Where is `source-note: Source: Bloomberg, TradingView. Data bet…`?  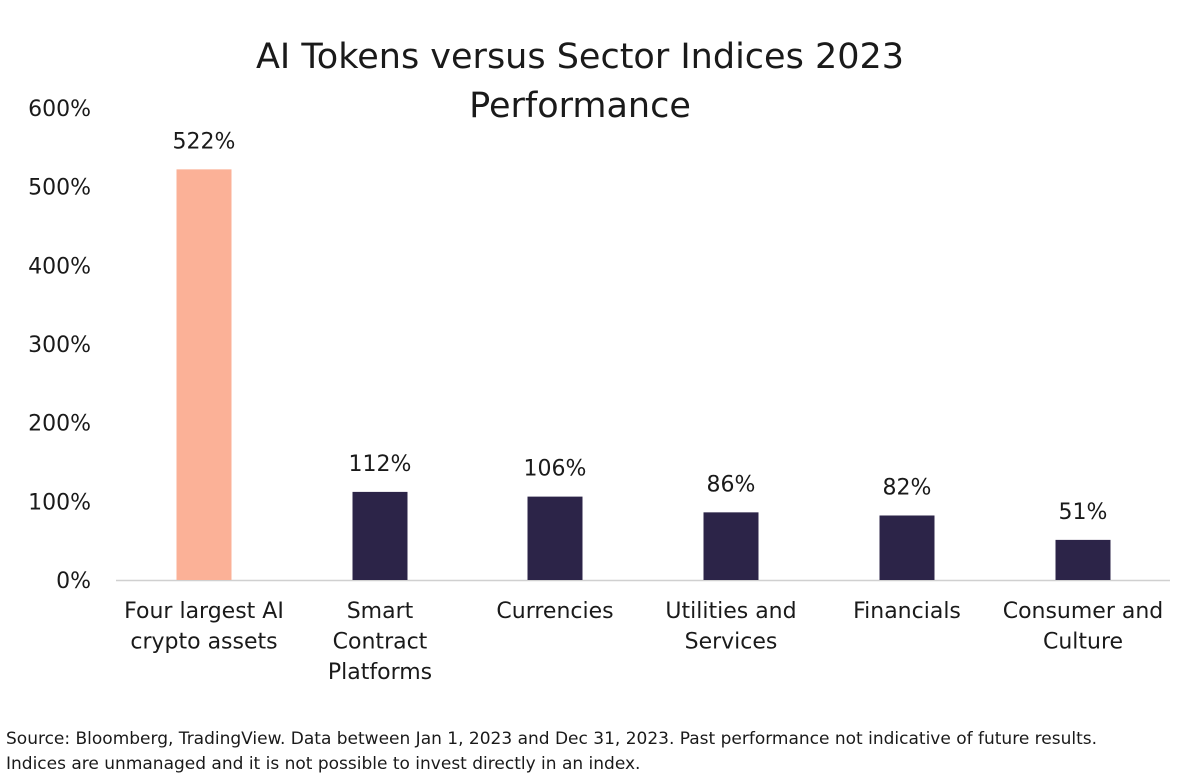 source-note: Source: Bloomberg, TradingView. Data bet… is located at coordinates (603, 752).